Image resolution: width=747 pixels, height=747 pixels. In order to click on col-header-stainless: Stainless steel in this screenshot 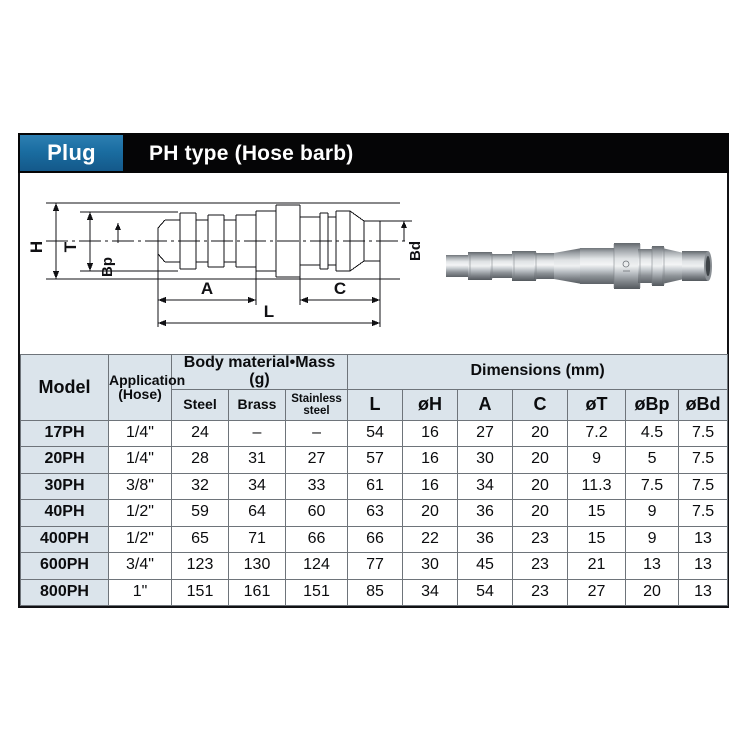, I will do `click(316, 404)`.